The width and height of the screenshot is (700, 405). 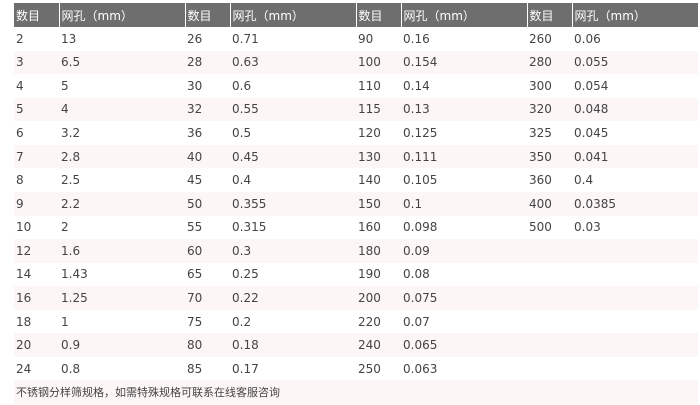 What do you see at coordinates (249, 203) in the screenshot?
I see `mesh-mm-cell: 0.355` at bounding box center [249, 203].